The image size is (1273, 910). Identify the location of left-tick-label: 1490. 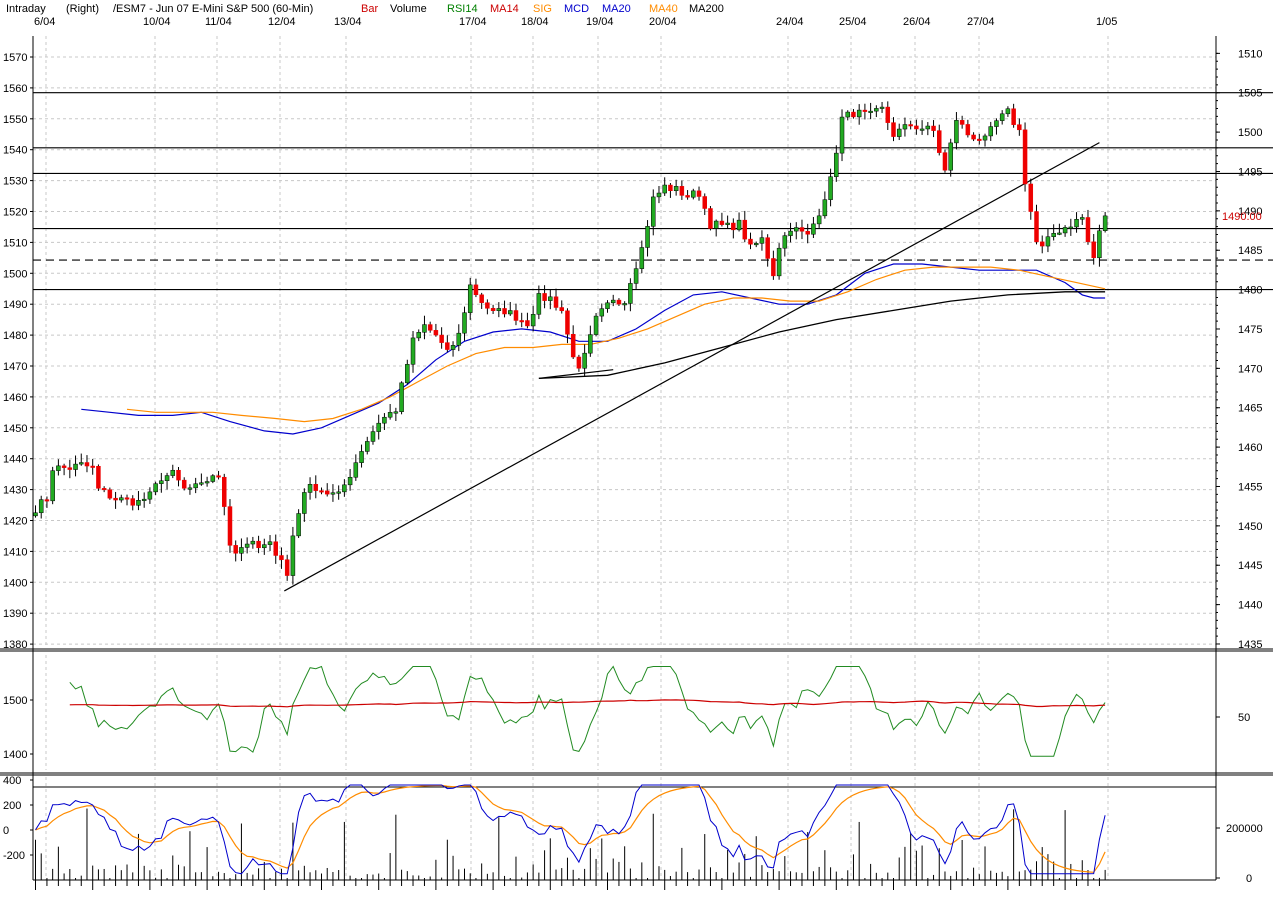
(15, 305).